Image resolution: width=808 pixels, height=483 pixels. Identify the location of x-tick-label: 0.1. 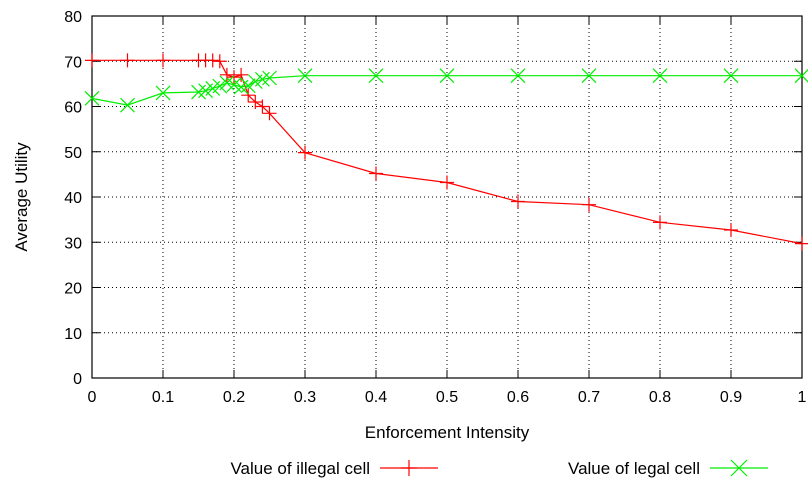
(163, 397).